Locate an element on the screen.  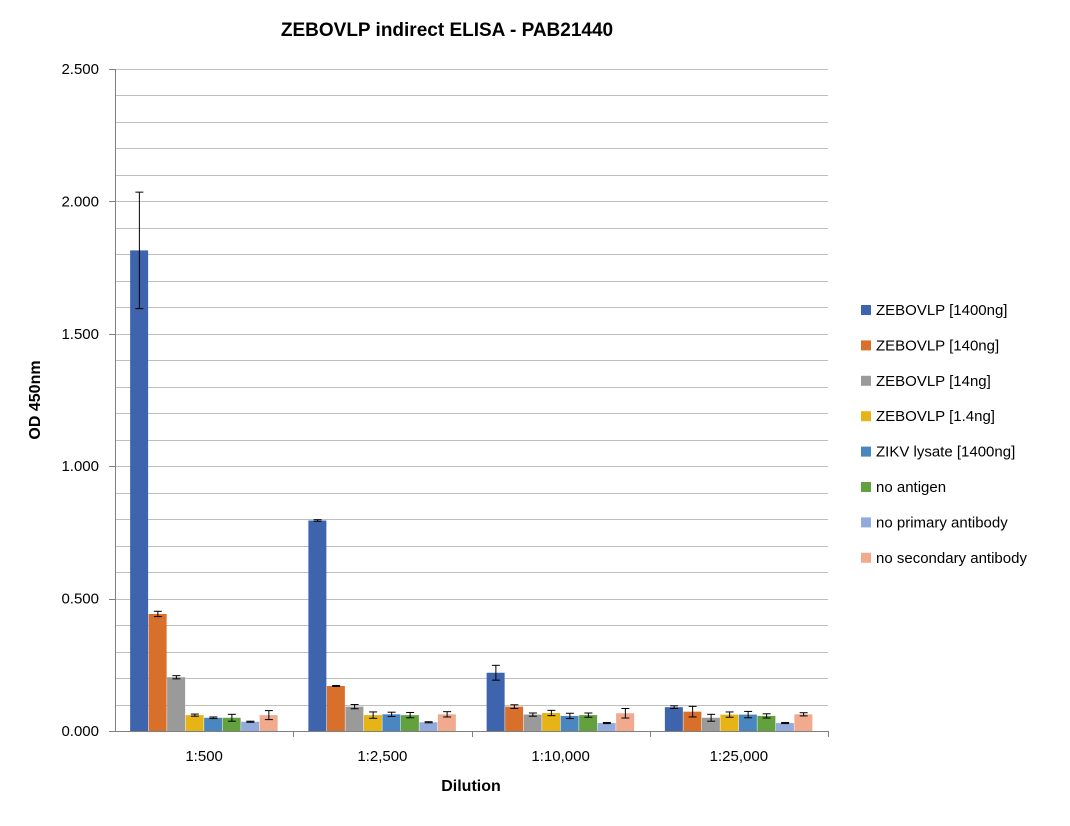
legend-label: ZIKV lysate [1400ng] is located at coordinates (945, 452).